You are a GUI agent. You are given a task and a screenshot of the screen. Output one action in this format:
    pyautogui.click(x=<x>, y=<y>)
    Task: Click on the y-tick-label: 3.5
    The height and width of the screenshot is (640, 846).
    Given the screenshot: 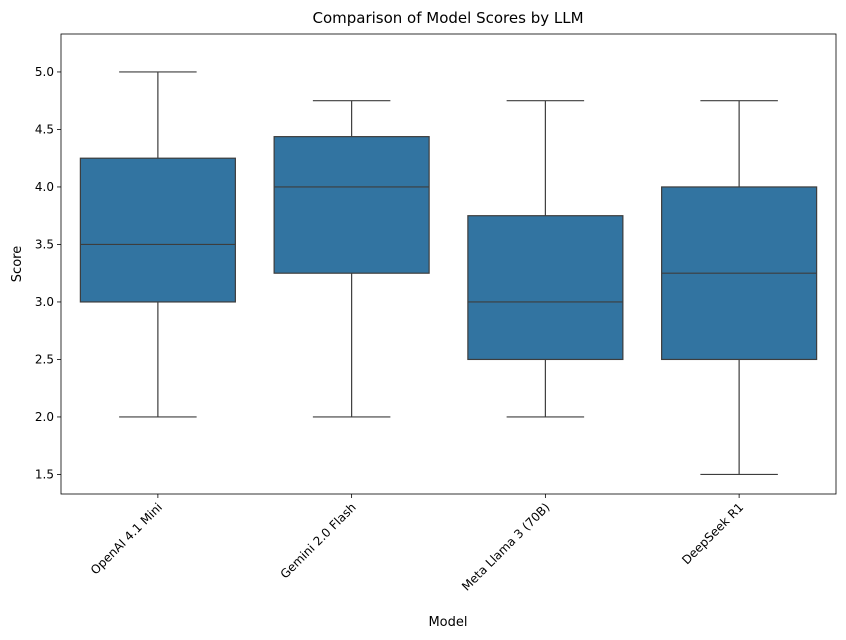 What is the action you would take?
    pyautogui.click(x=44, y=244)
    